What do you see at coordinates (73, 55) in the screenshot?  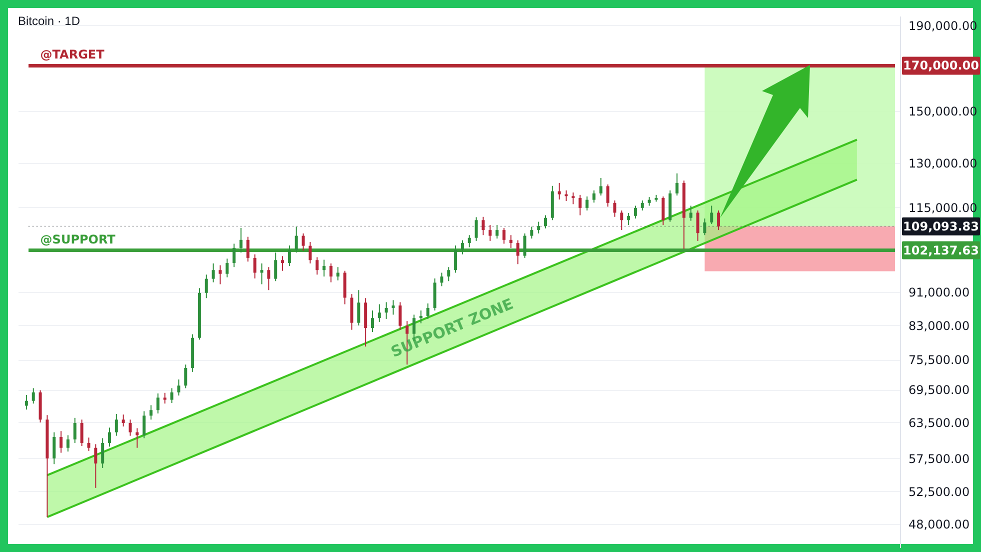 I see `ref-line-label: @TARGET` at bounding box center [73, 55].